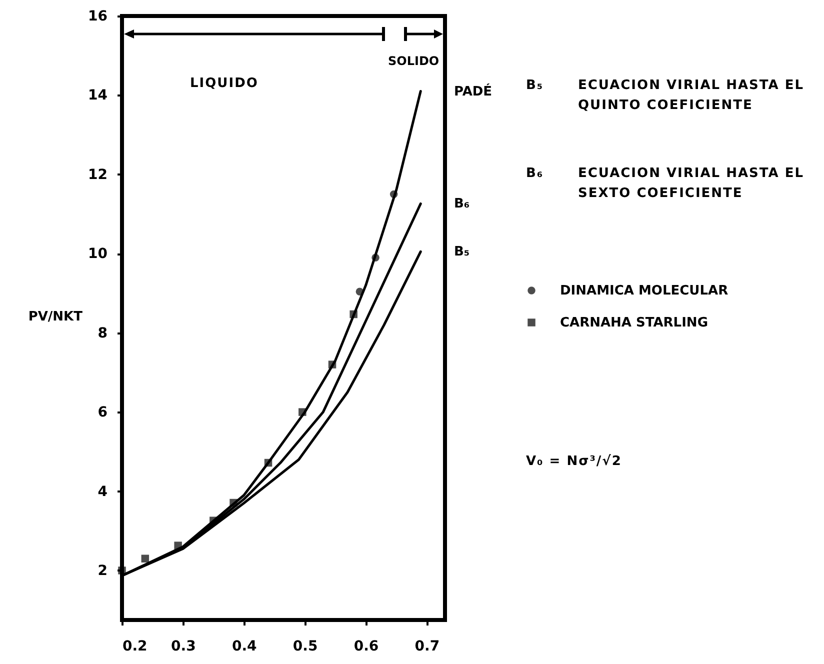  What do you see at coordinates (462, 204) in the screenshot?
I see `text: B₆` at bounding box center [462, 204].